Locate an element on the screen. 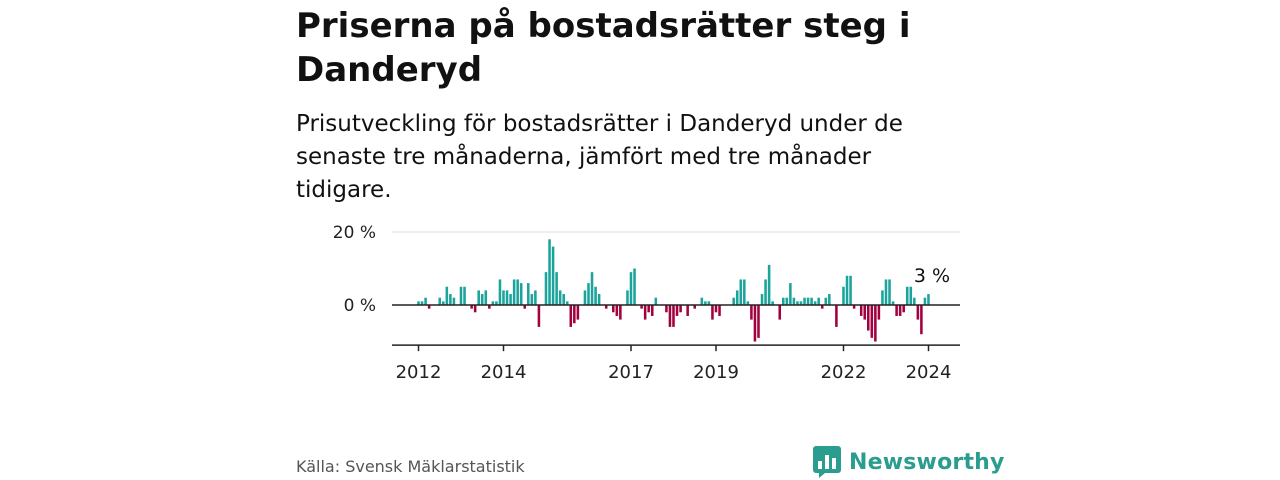 This screenshot has width=1280, height=480. newsworthy-logo: Newsworthy is located at coordinates (909, 462).